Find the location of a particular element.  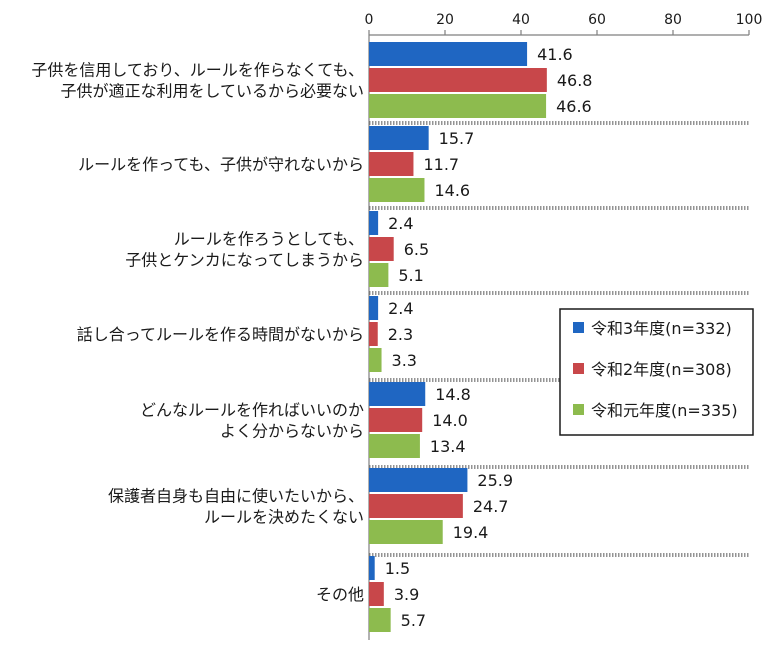

x-tick-label: 20 is located at coordinates (445, 20).